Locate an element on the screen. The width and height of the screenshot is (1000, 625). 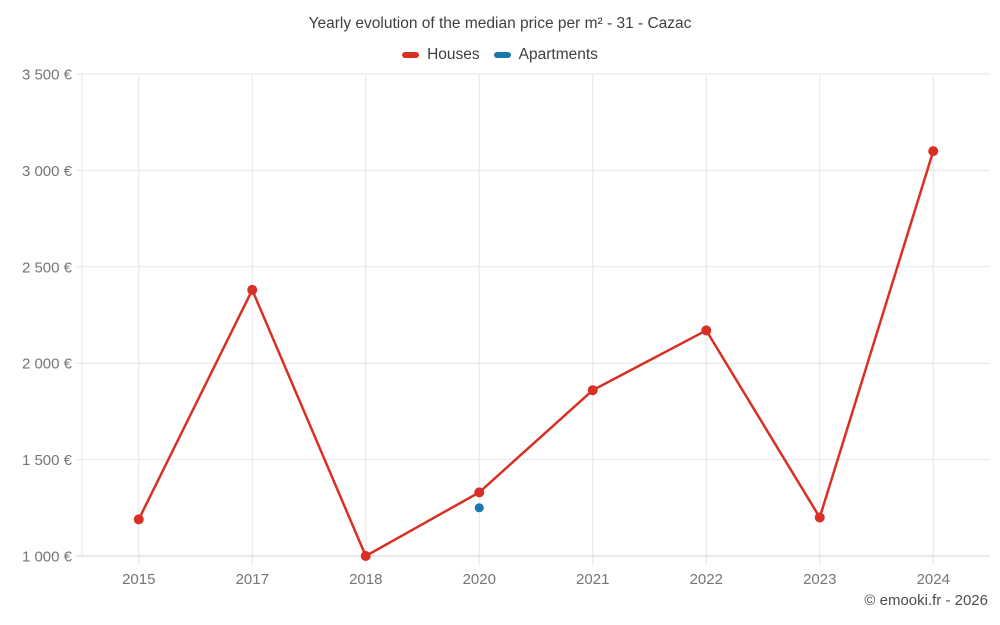
legend: Houses Apartments is located at coordinates (500, 55).